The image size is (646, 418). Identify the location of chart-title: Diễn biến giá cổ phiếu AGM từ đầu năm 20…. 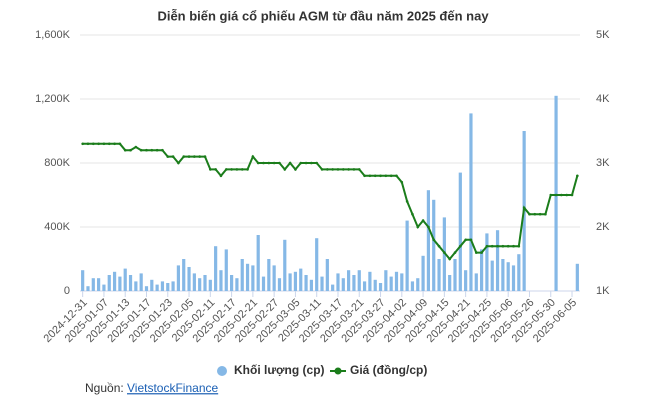
(323, 15).